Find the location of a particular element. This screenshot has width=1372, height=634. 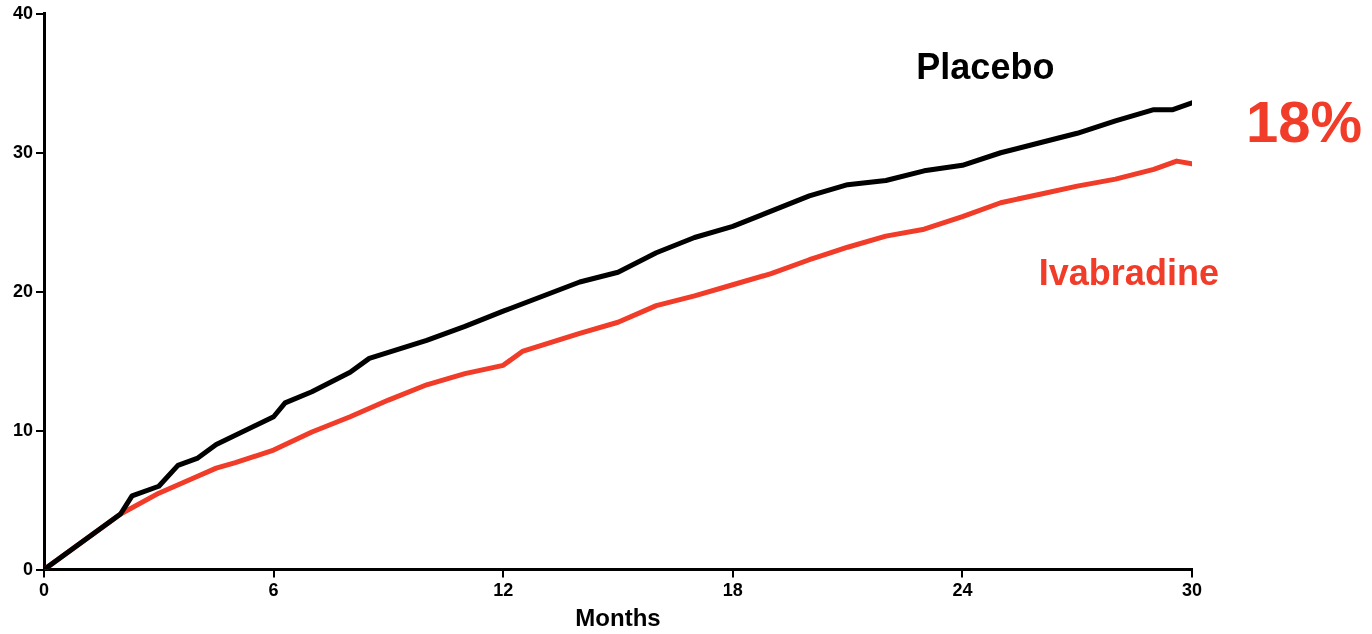

y-tick-label: 40 is located at coordinates (23, 12).